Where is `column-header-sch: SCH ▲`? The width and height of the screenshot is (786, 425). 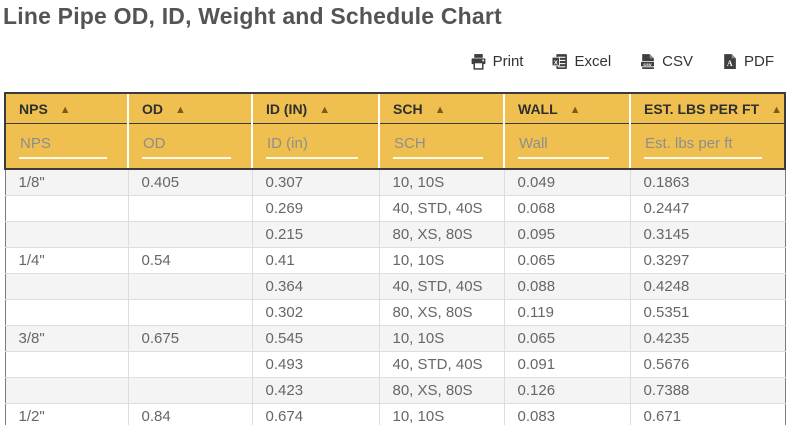
column-header-sch: SCH ▲ is located at coordinates (441, 108).